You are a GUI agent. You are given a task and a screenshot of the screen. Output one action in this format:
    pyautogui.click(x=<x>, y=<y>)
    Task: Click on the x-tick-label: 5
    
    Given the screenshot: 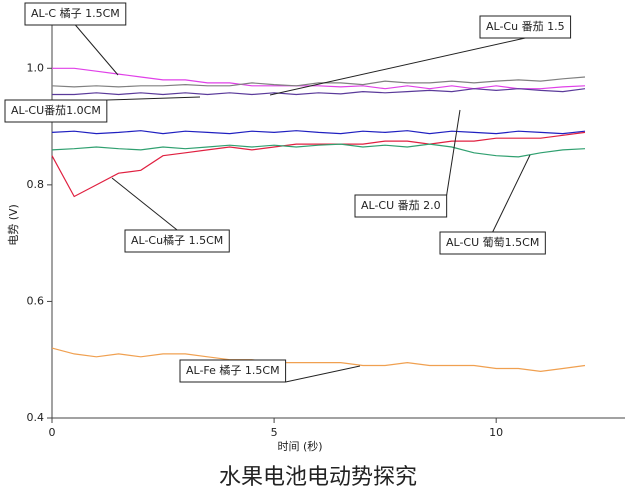 What is the action you would take?
    pyautogui.click(x=274, y=432)
    